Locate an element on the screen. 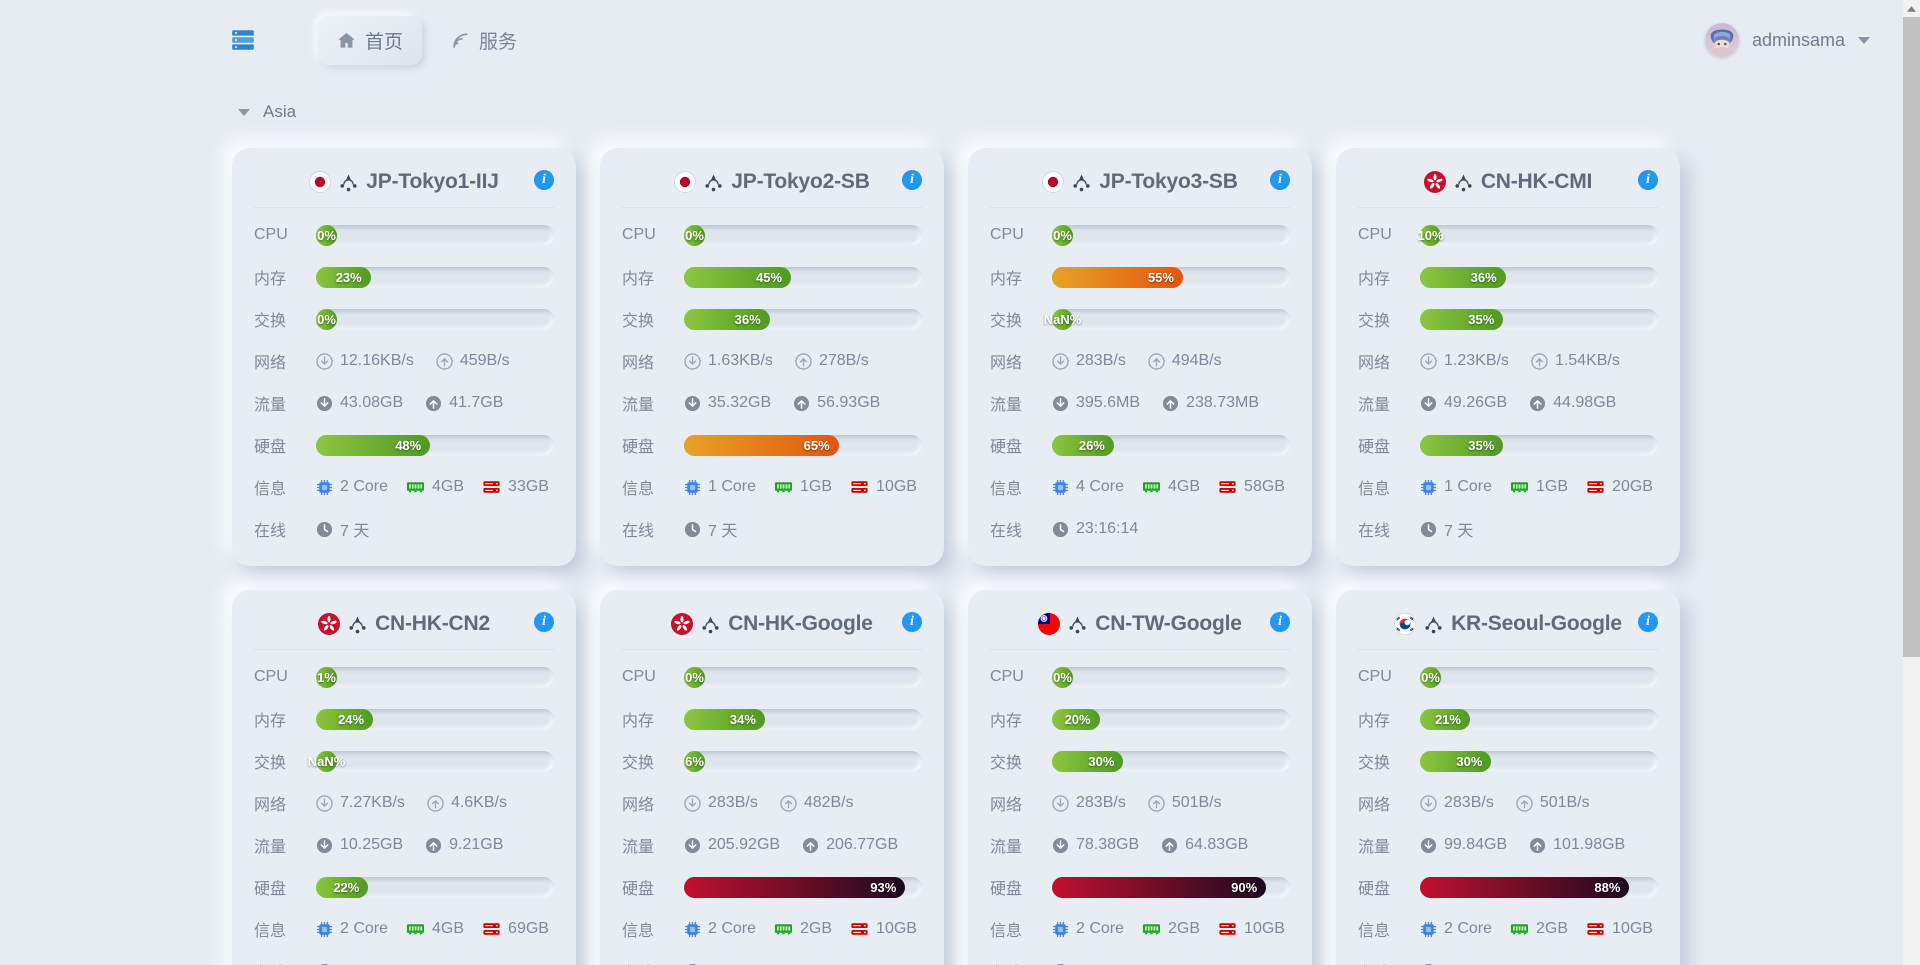  server-stack-icon is located at coordinates (243, 40).